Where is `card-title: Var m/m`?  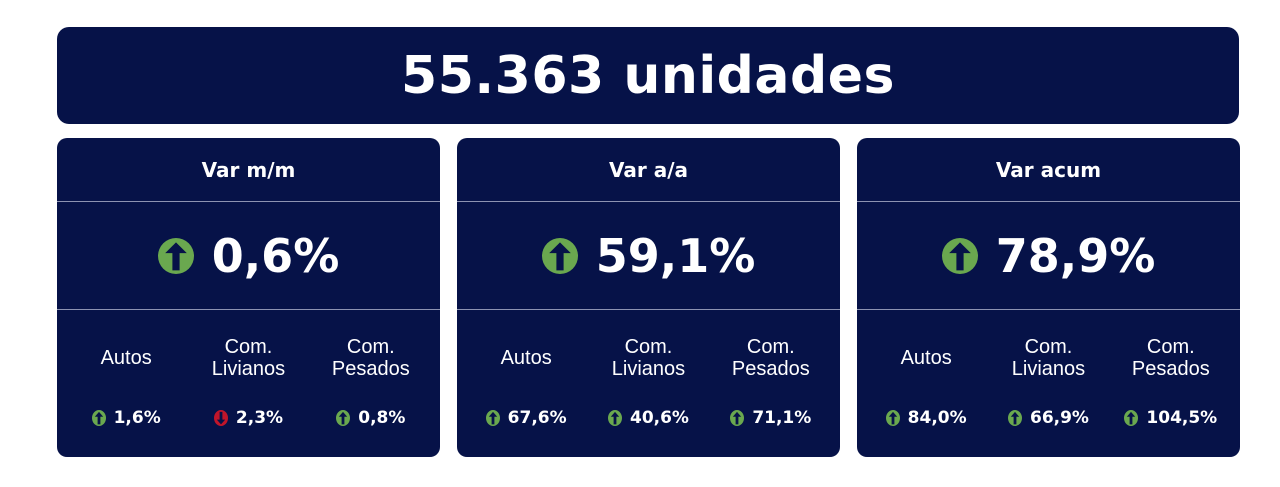 card-title: Var m/m is located at coordinates (248, 170).